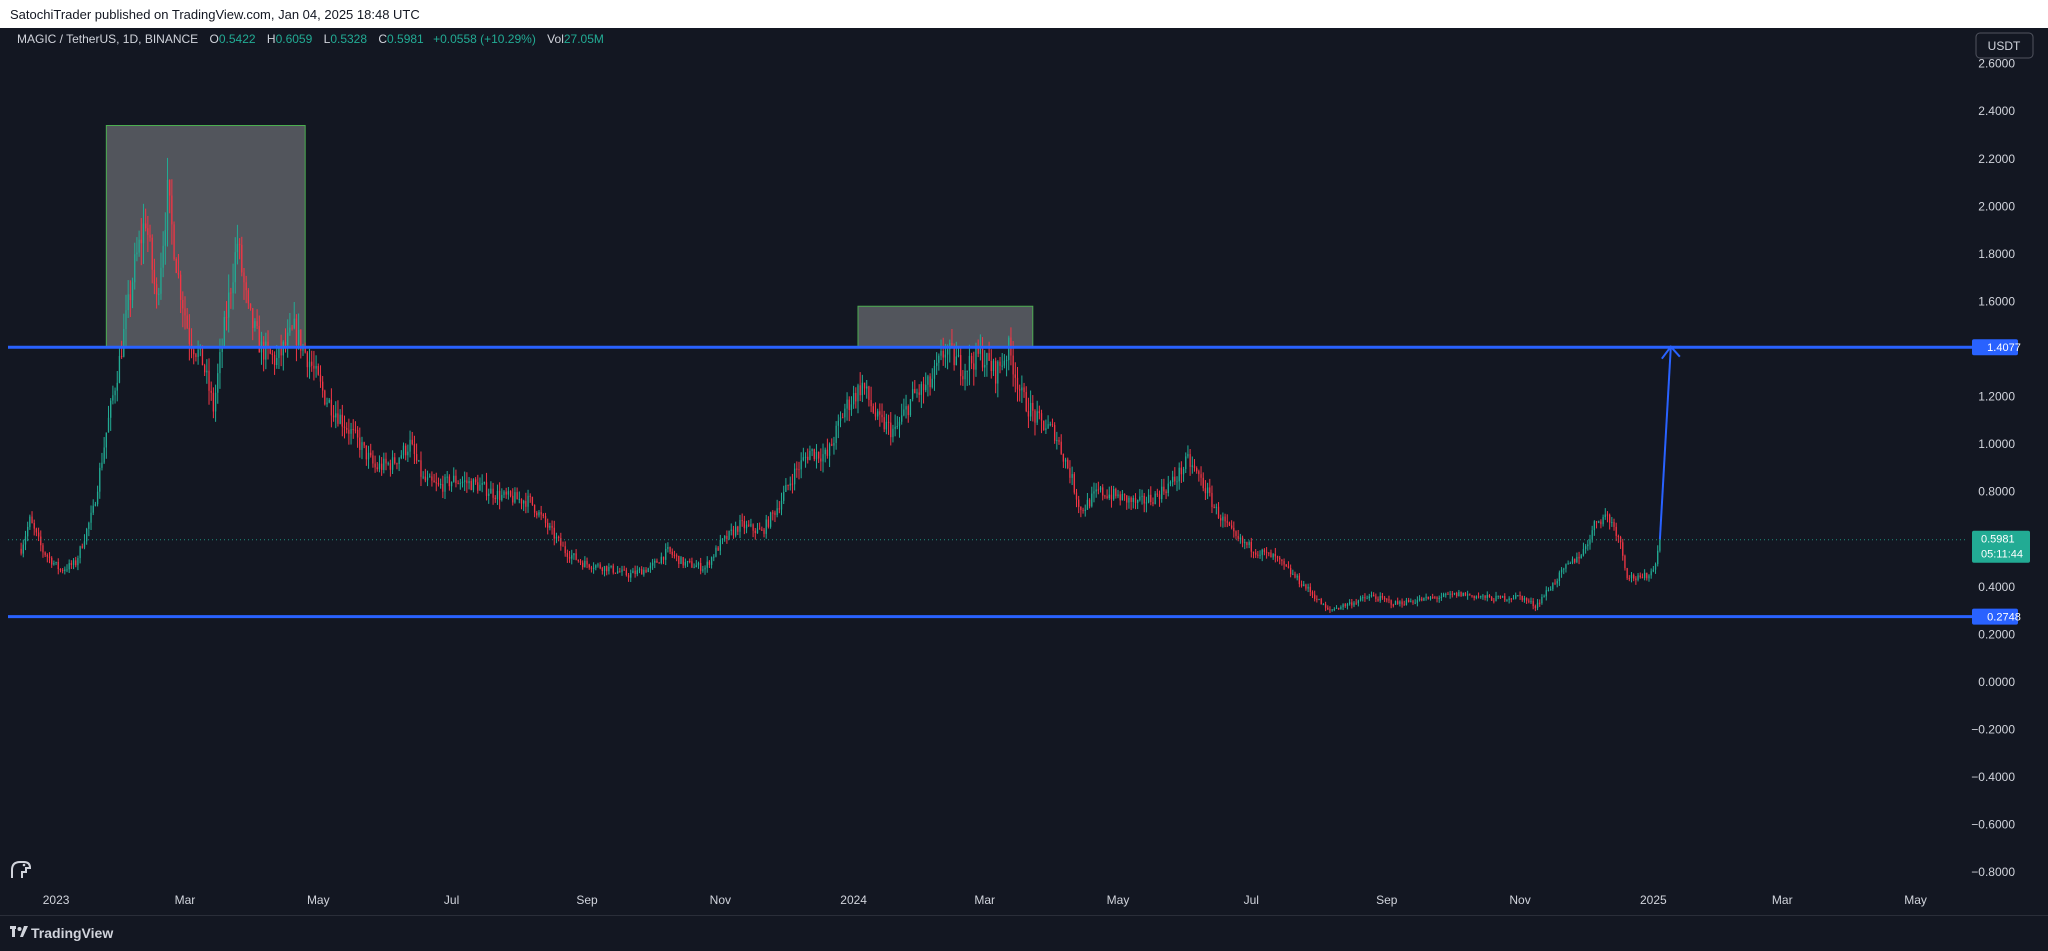 The width and height of the screenshot is (2048, 951). What do you see at coordinates (1024, 933) in the screenshot?
I see `brand-bar: TradingView` at bounding box center [1024, 933].